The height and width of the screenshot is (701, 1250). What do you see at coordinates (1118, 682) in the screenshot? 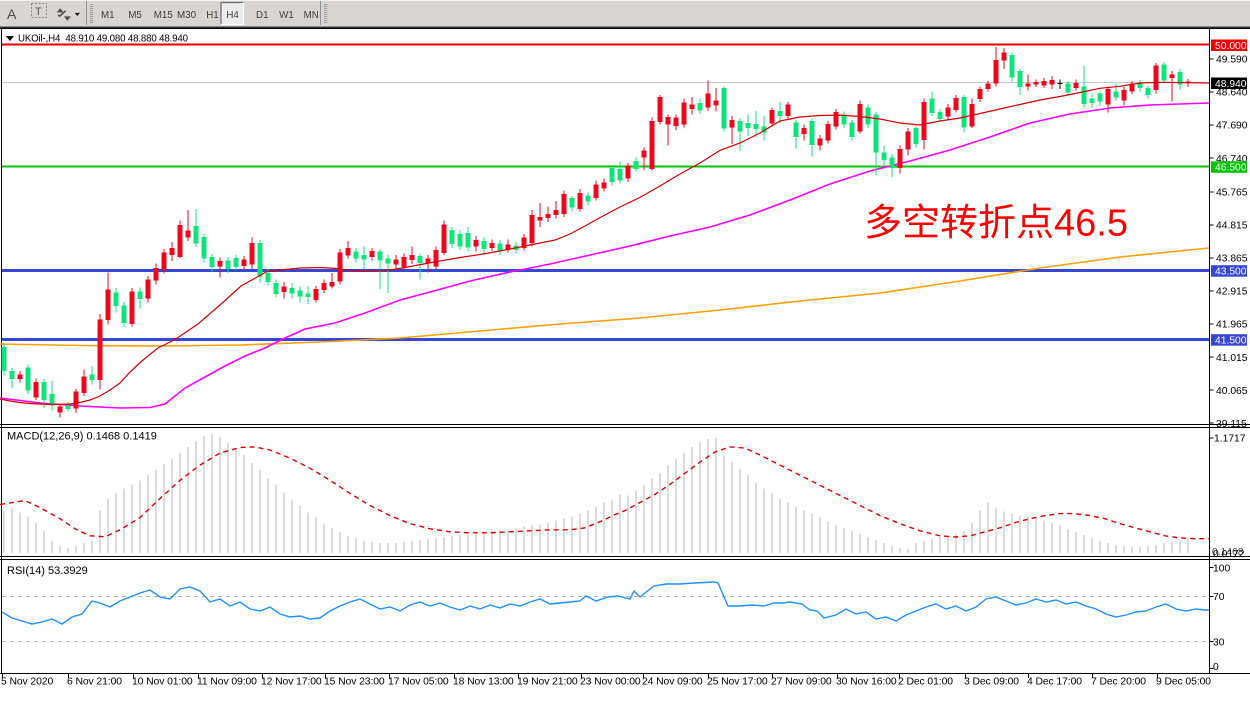
I see `svg-text: 7 Dec 20:00` at bounding box center [1118, 682].